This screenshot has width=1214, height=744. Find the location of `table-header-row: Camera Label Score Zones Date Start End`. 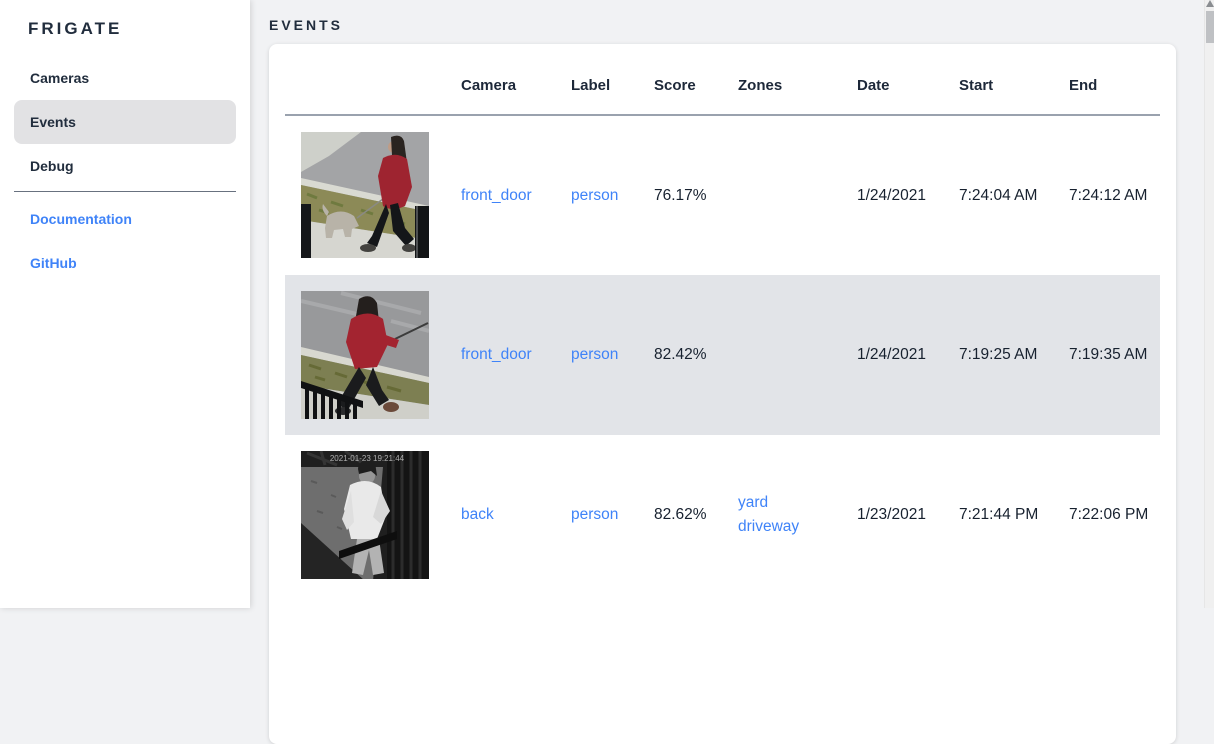

table-header-row: Camera Label Score Zones Date Start End is located at coordinates (722, 79).